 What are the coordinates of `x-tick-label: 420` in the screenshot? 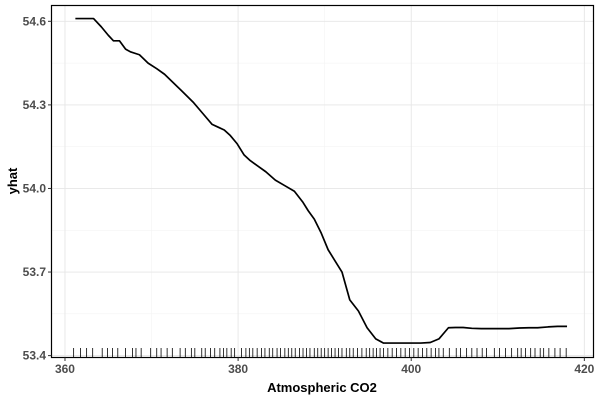 It's located at (584, 369).